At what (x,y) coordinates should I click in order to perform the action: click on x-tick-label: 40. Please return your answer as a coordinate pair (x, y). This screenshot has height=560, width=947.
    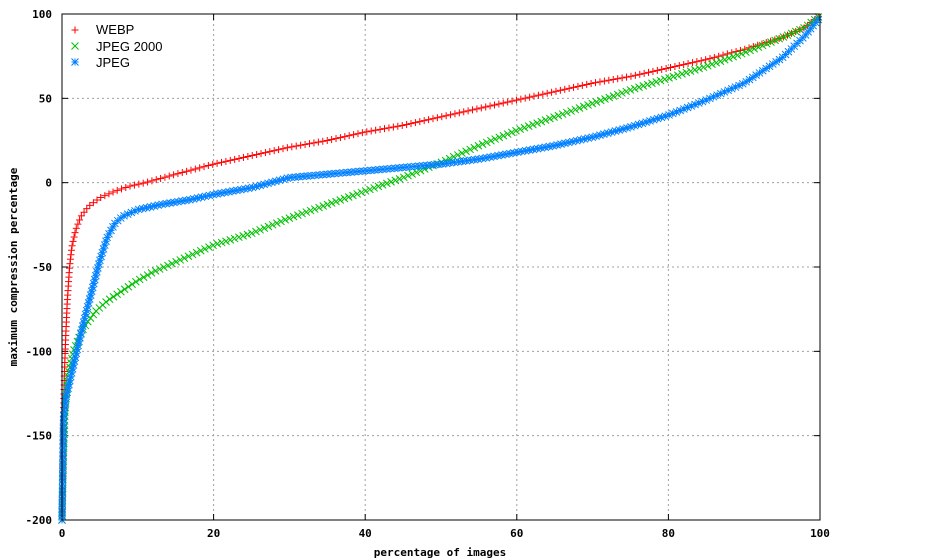
    Looking at the image, I should click on (365, 533).